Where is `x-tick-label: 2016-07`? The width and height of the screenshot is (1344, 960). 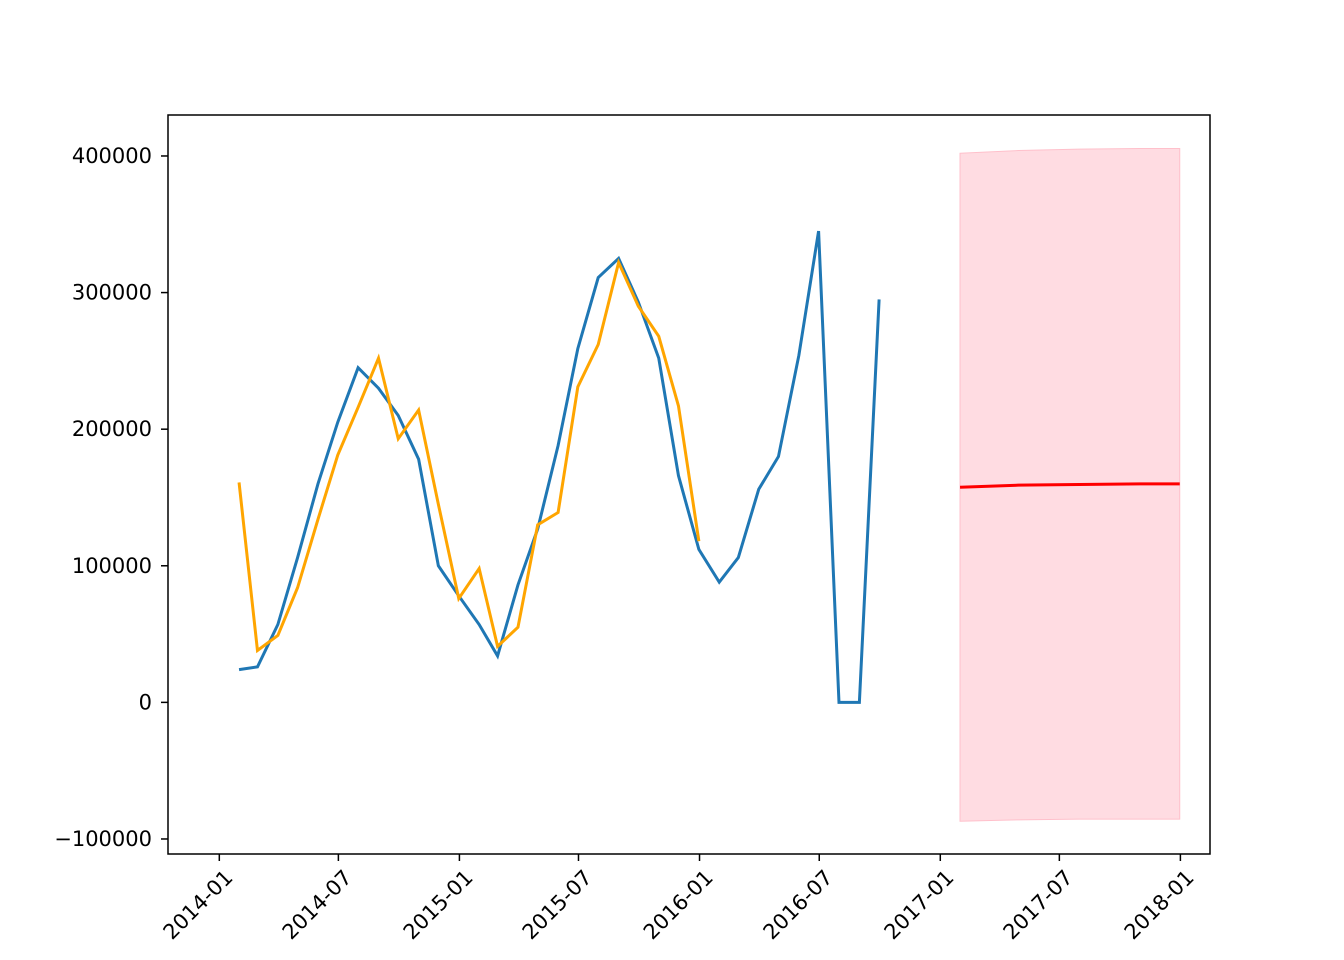 x-tick-label: 2016-07 is located at coordinates (798, 904).